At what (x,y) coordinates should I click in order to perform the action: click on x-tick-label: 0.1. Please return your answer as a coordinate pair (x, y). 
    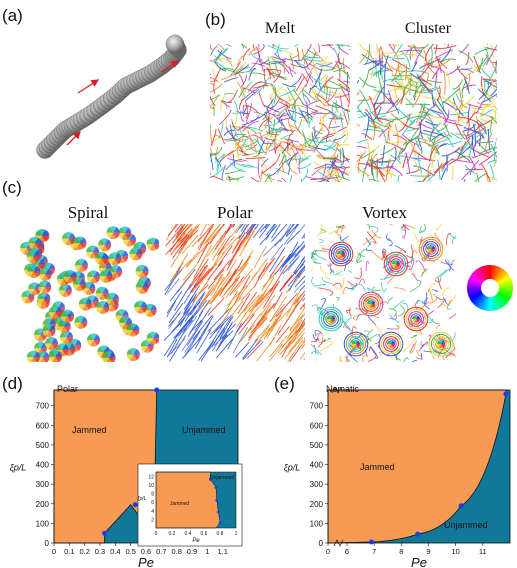
    Looking at the image, I should click on (69, 551).